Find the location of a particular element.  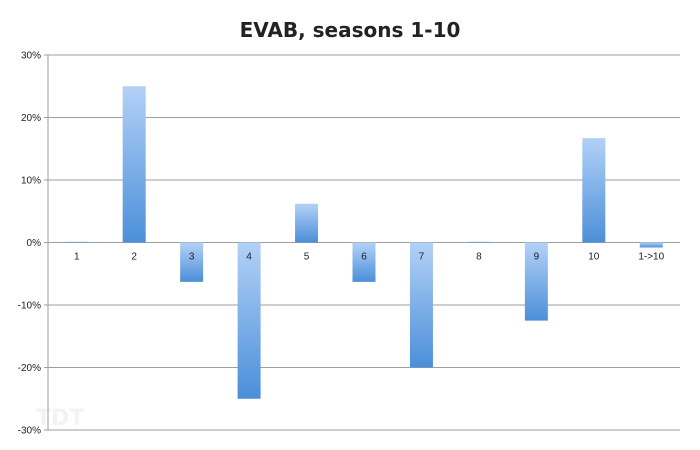

x-tick-label: 1->10 is located at coordinates (651, 257).